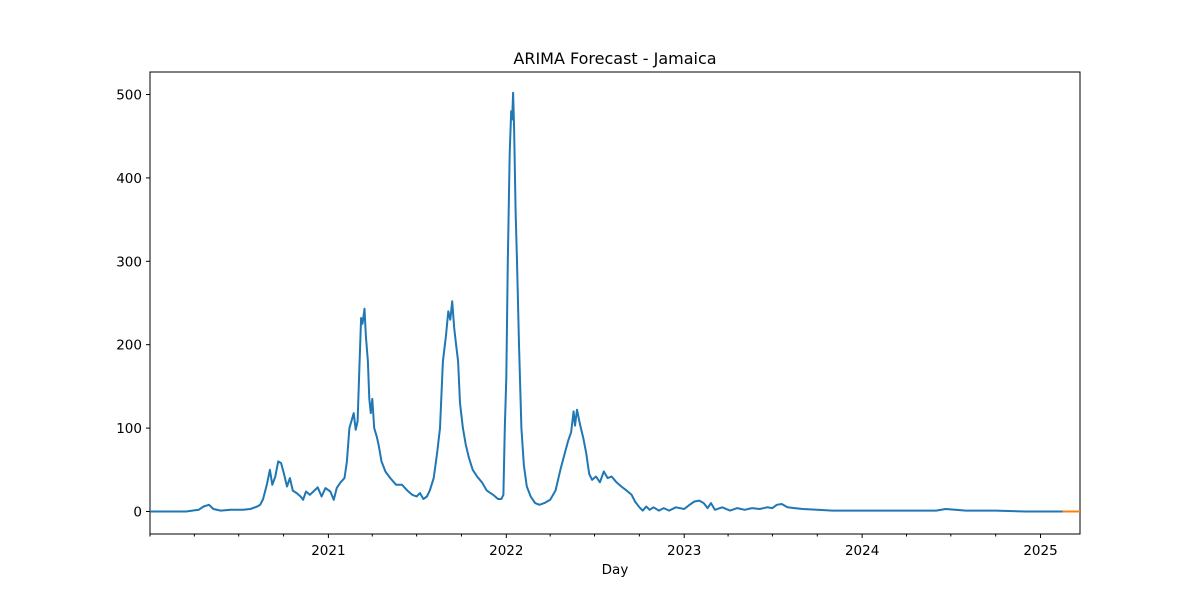  I want to click on y-tick-label: 200, so click(129, 346).